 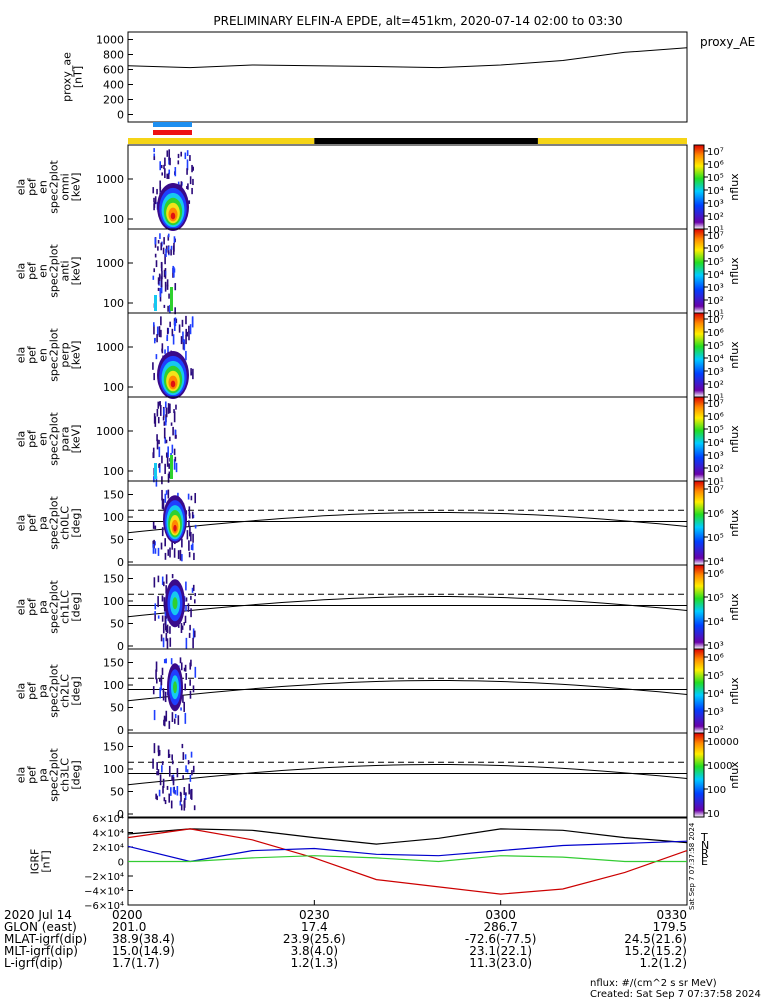 What do you see at coordinates (43, 355) in the screenshot?
I see `y-axis-label-line: en` at bounding box center [43, 355].